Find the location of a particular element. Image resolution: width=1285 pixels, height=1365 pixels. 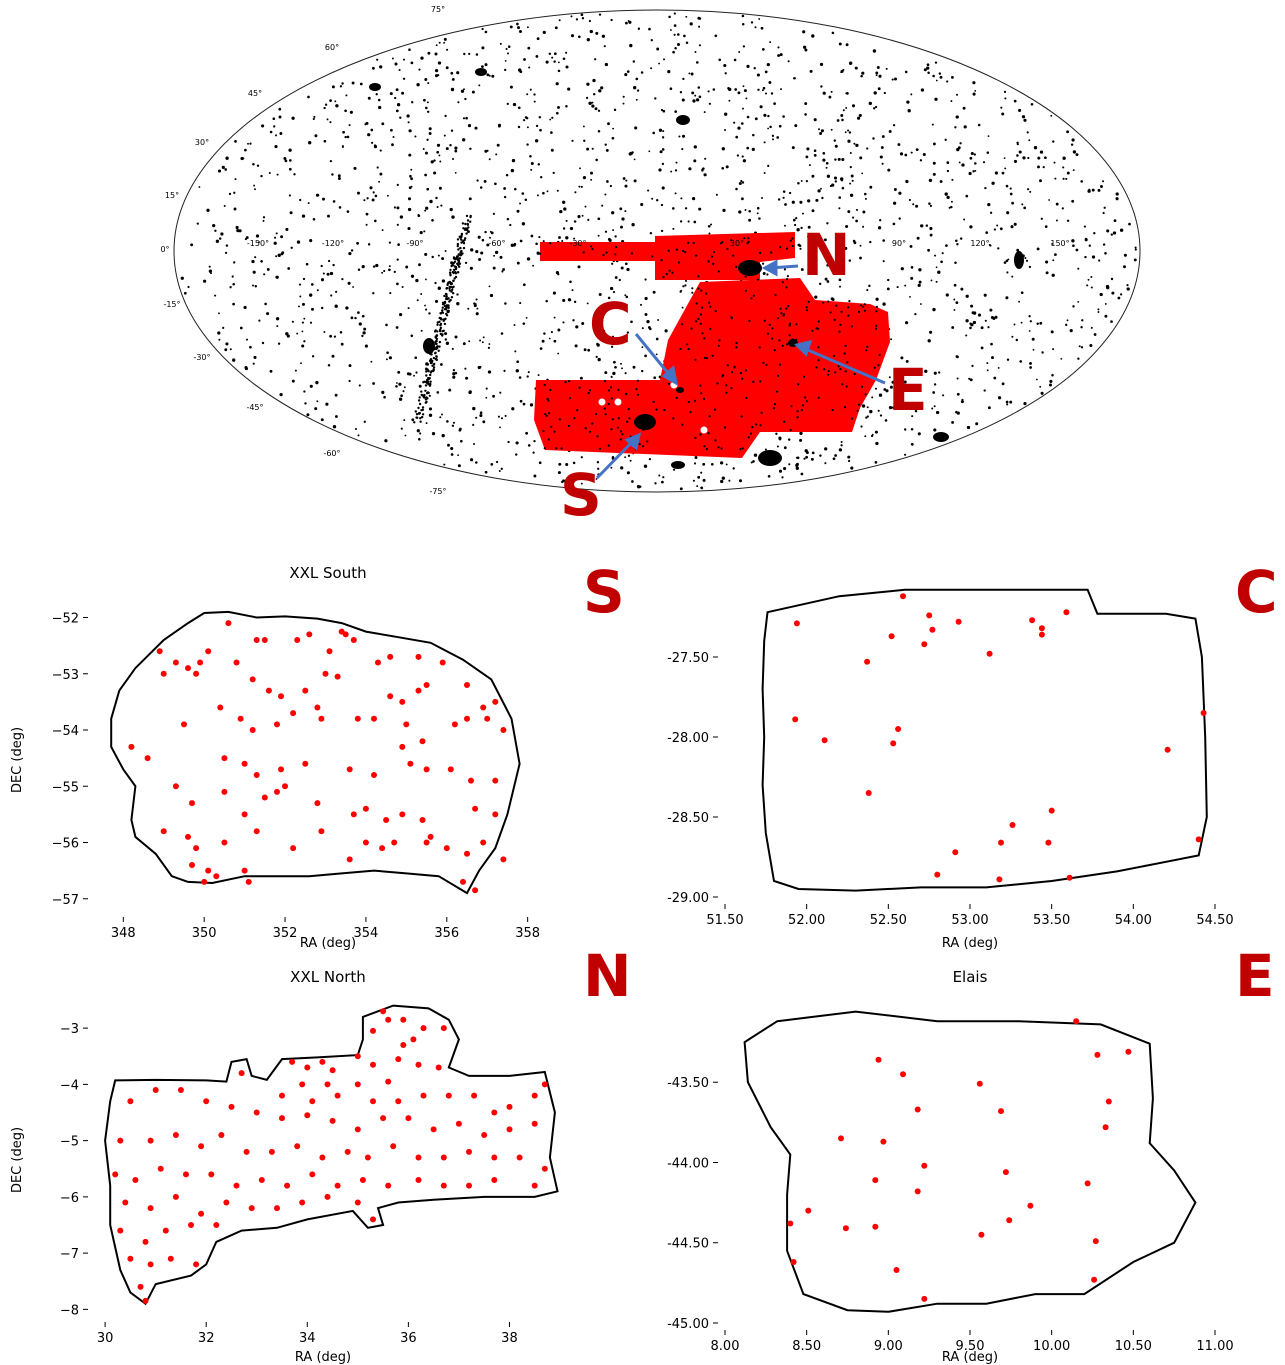

lat-tick-label: 0° is located at coordinates (164, 249).